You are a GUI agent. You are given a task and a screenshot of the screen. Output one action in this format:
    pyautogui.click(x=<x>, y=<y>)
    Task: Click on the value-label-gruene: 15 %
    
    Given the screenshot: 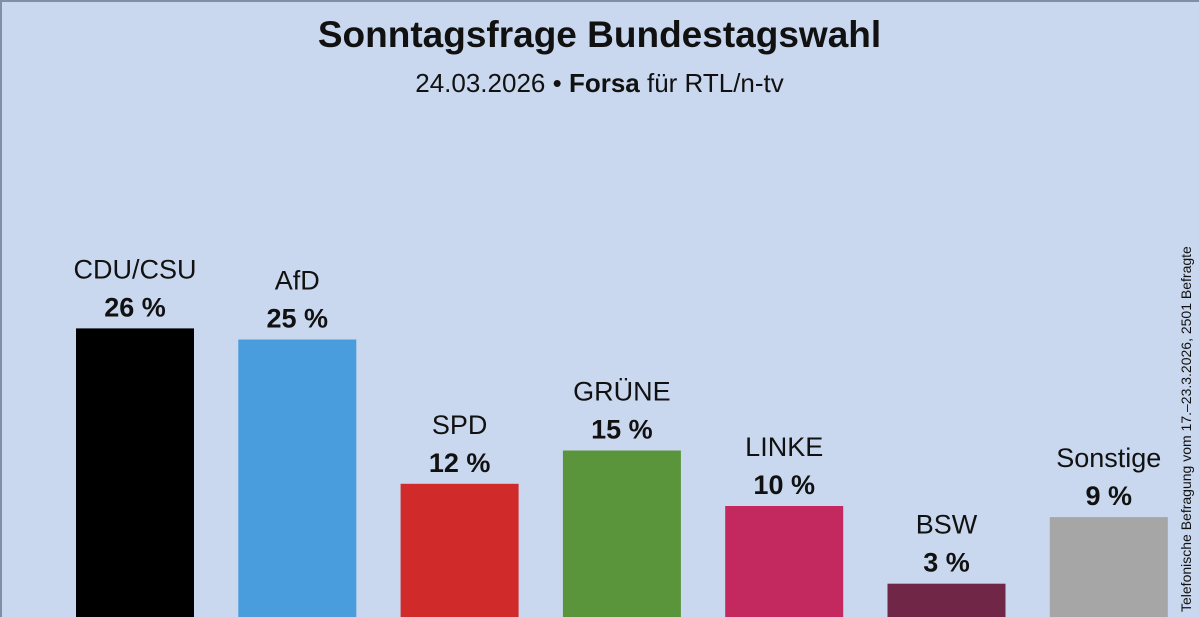 What is the action you would take?
    pyautogui.click(x=622, y=430)
    